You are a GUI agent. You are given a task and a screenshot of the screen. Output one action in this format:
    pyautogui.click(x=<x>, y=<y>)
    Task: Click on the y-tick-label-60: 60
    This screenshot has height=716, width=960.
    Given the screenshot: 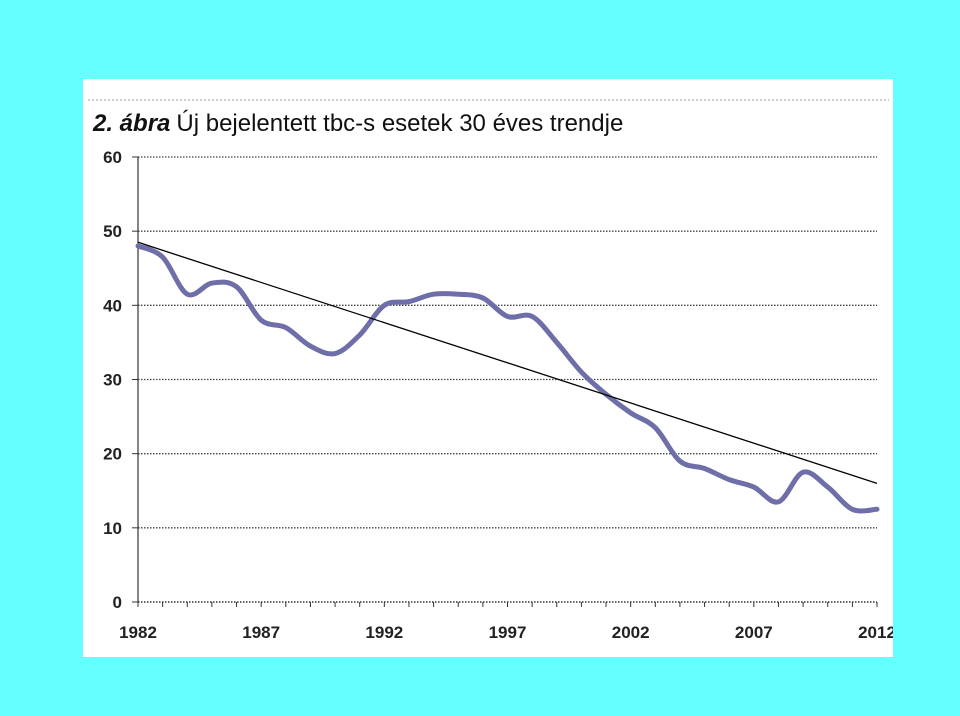 What is the action you would take?
    pyautogui.click(x=112, y=157)
    